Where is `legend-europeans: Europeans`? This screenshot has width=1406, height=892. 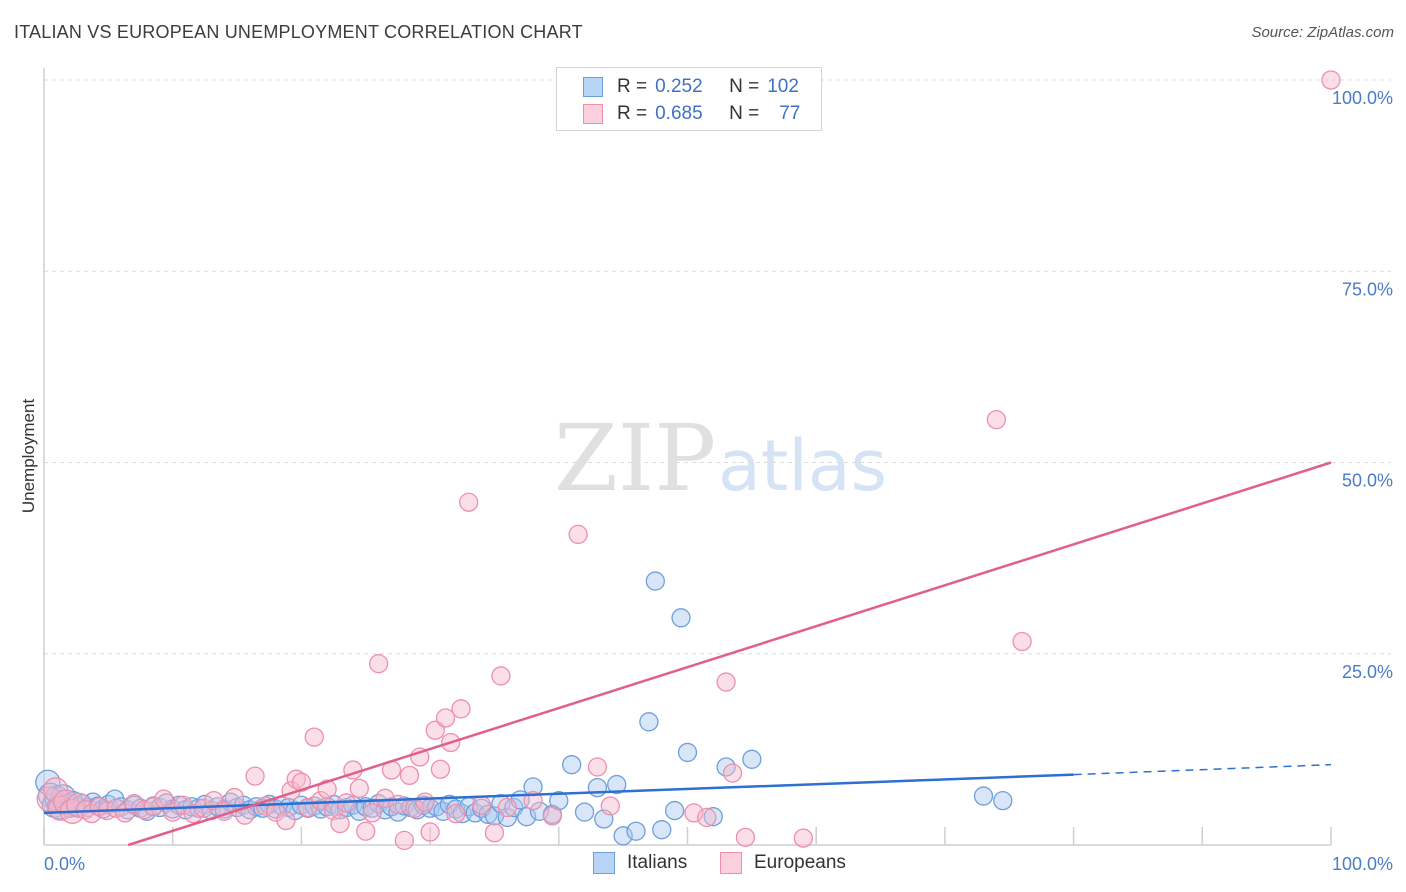
legend-europeans: Europeans is located at coordinates (783, 863).